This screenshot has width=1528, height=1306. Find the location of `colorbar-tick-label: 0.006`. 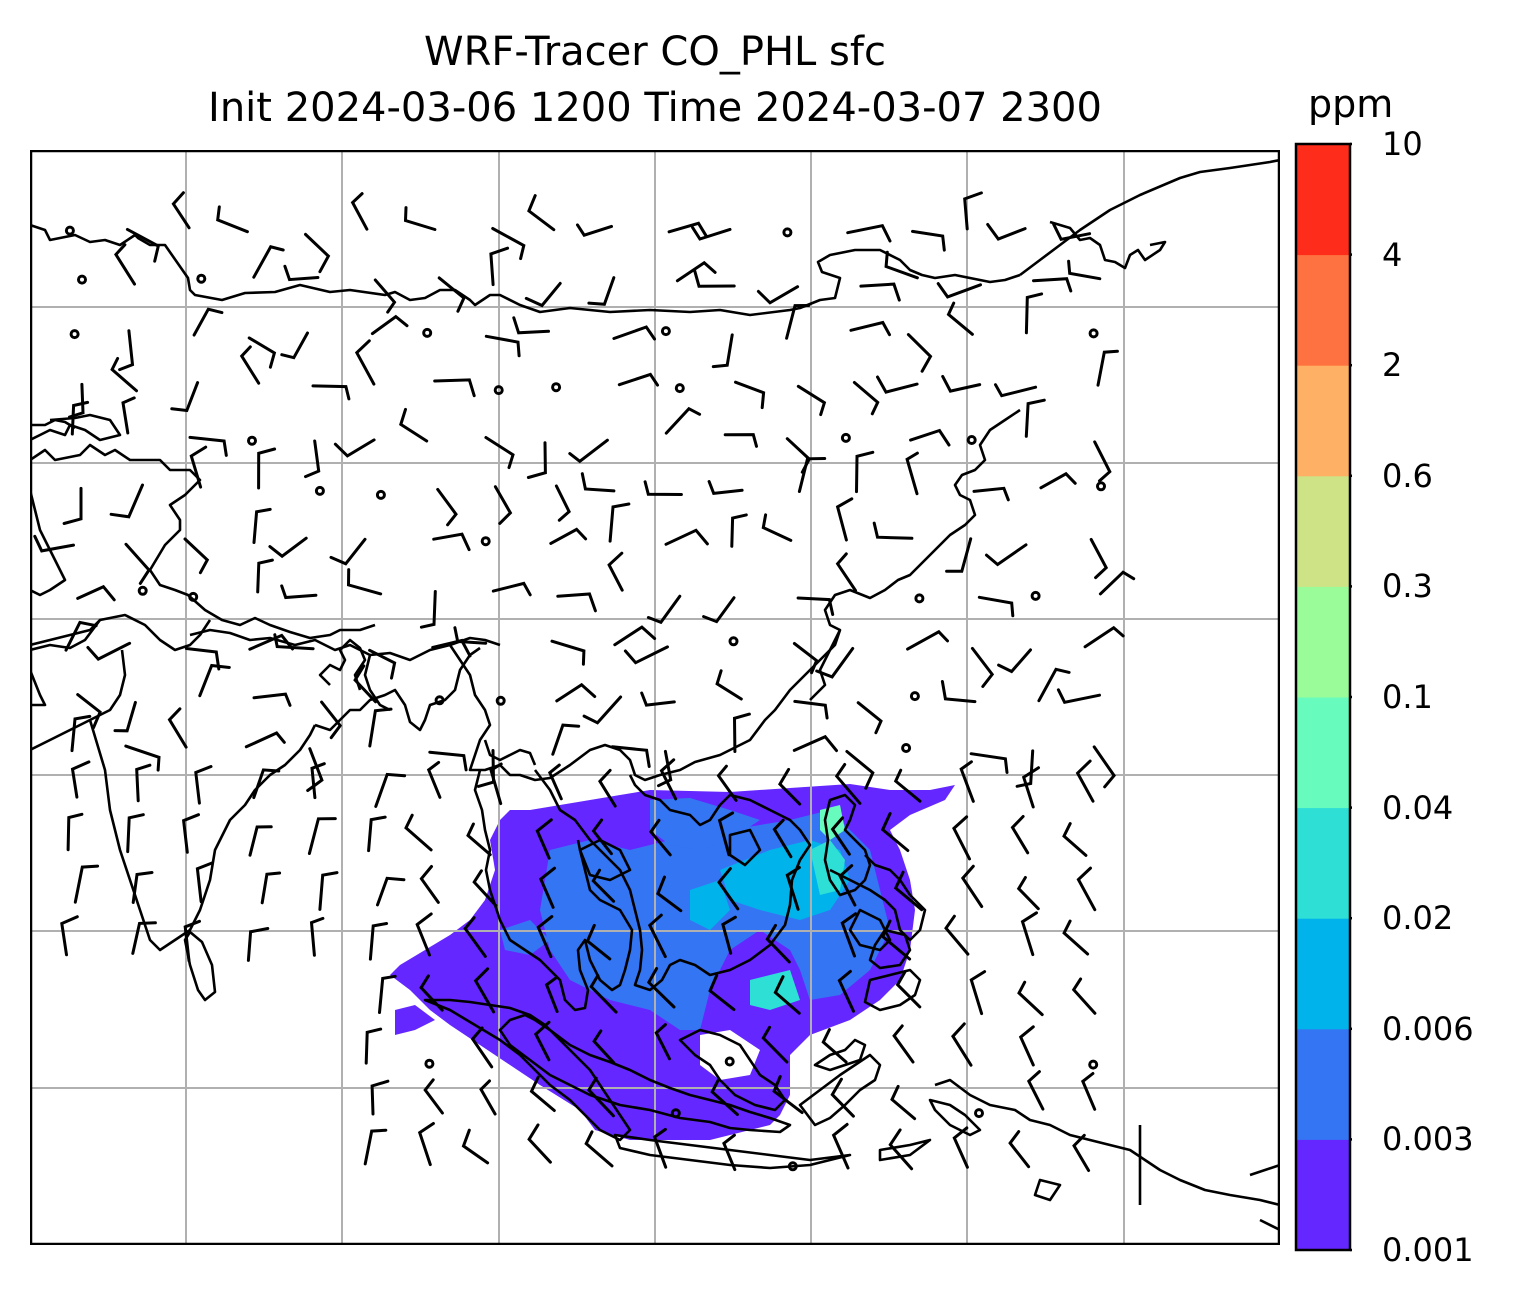

colorbar-tick-label: 0.006 is located at coordinates (1428, 1028).